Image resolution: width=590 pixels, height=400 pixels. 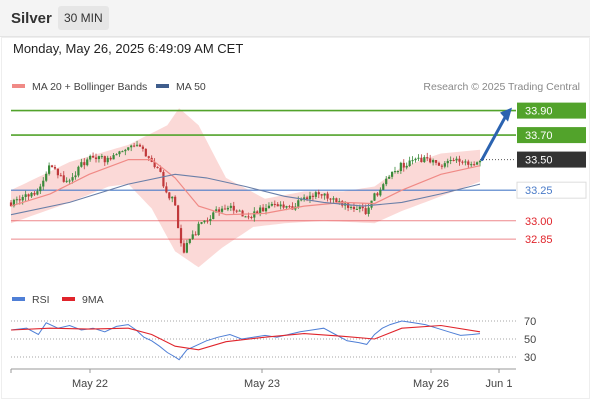 I want to click on rsi-level-label-0: 70, so click(x=530, y=322).